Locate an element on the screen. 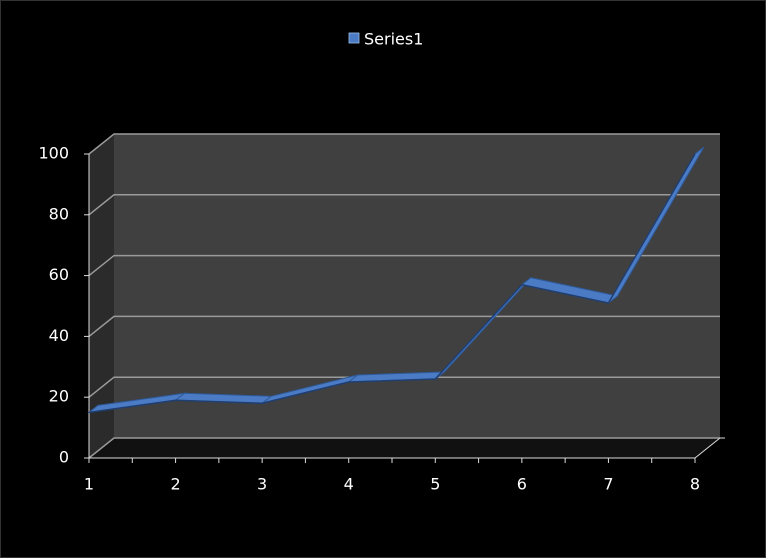  floor is located at coordinates (404, 448).